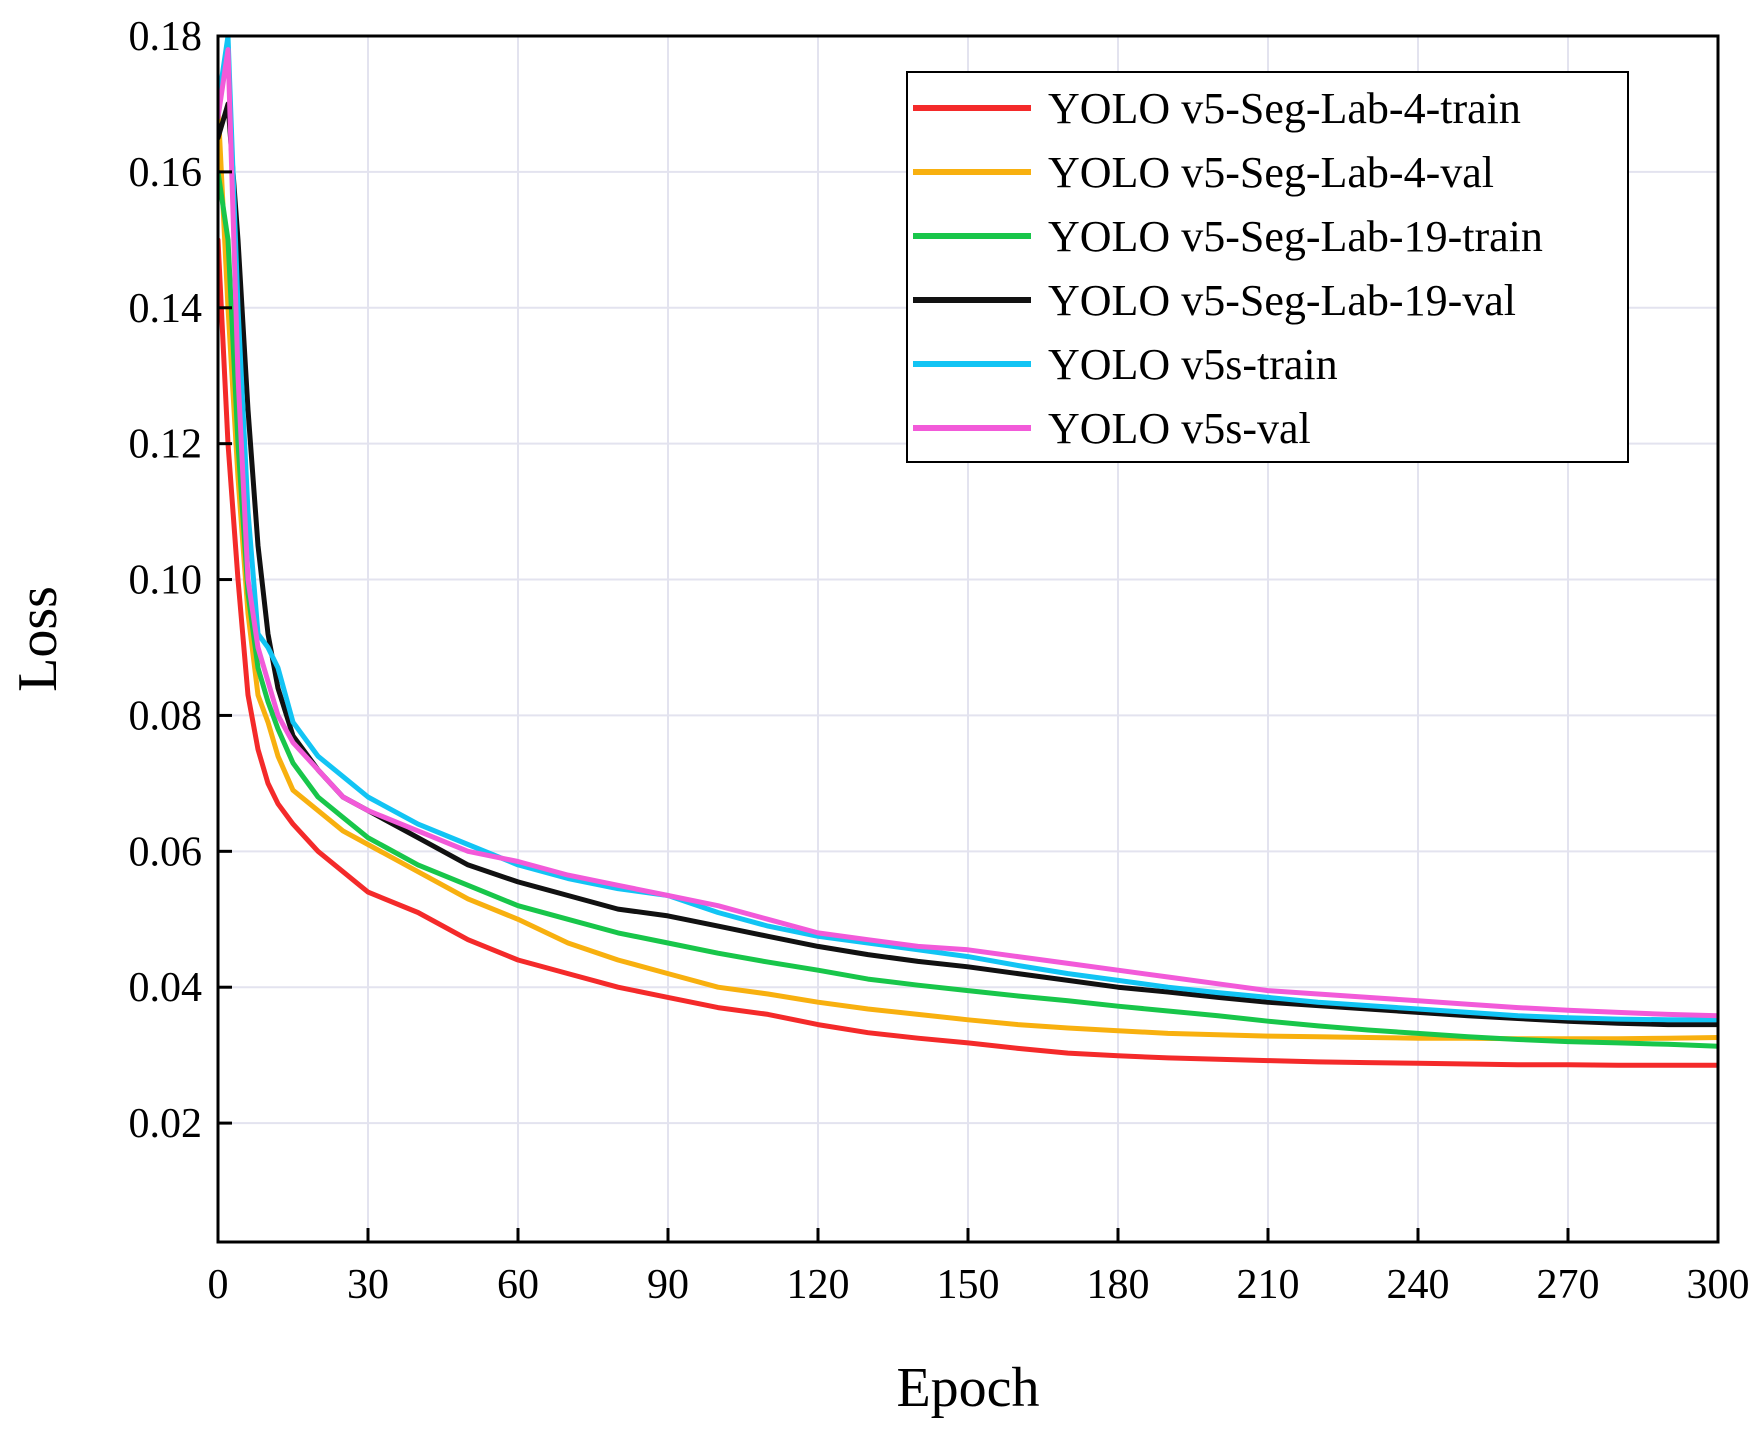  Describe the element at coordinates (368, 1285) in the screenshot. I see `x-tick-label: 30` at that location.